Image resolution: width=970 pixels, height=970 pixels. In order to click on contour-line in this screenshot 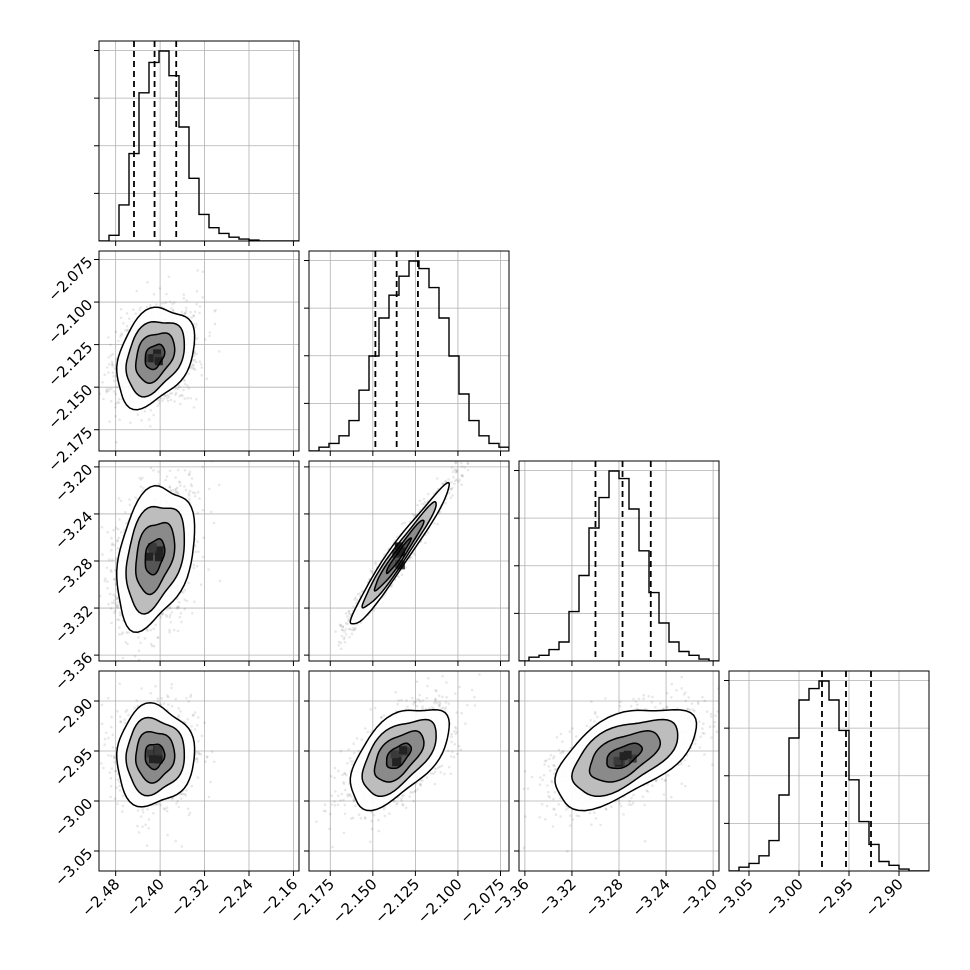, I will do `click(155, 359)`.